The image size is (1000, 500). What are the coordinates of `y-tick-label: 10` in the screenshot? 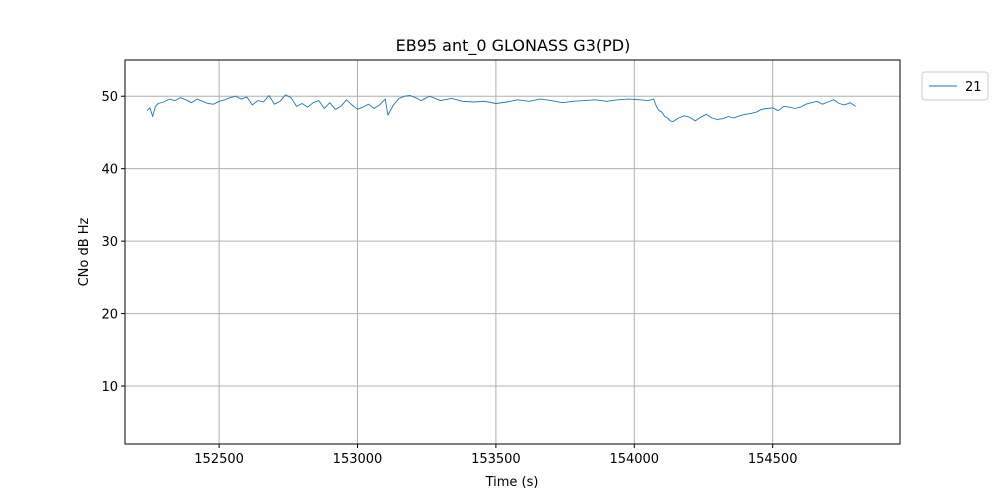 It's located at (109, 387).